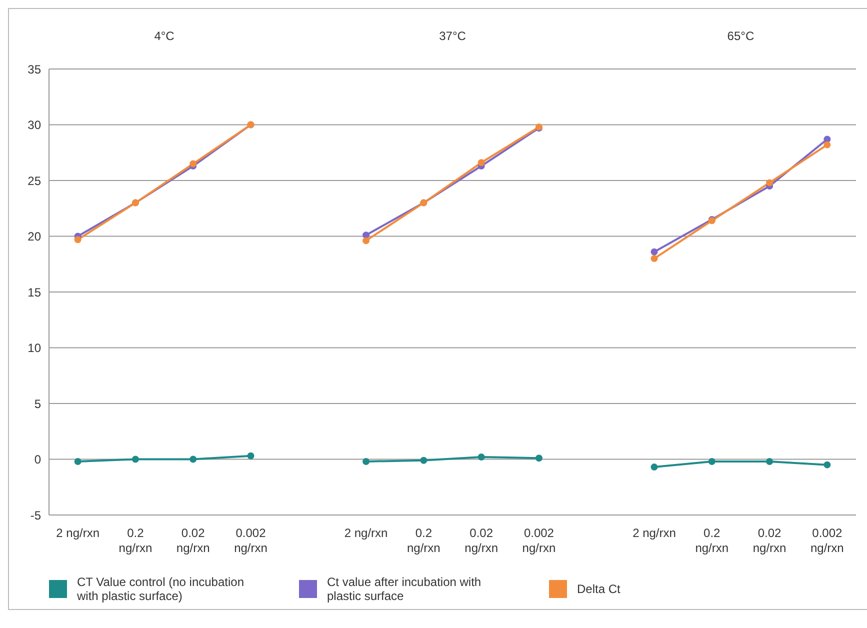 Image resolution: width=867 pixels, height=628 pixels. I want to click on y-tick-label: -5, so click(36, 515).